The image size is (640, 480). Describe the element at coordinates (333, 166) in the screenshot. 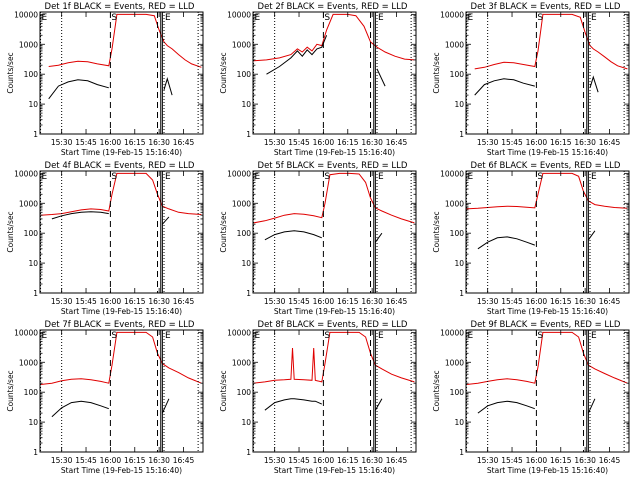

I see `panel-title: Det 5f BLACK = Events, RED = LLD` at that location.